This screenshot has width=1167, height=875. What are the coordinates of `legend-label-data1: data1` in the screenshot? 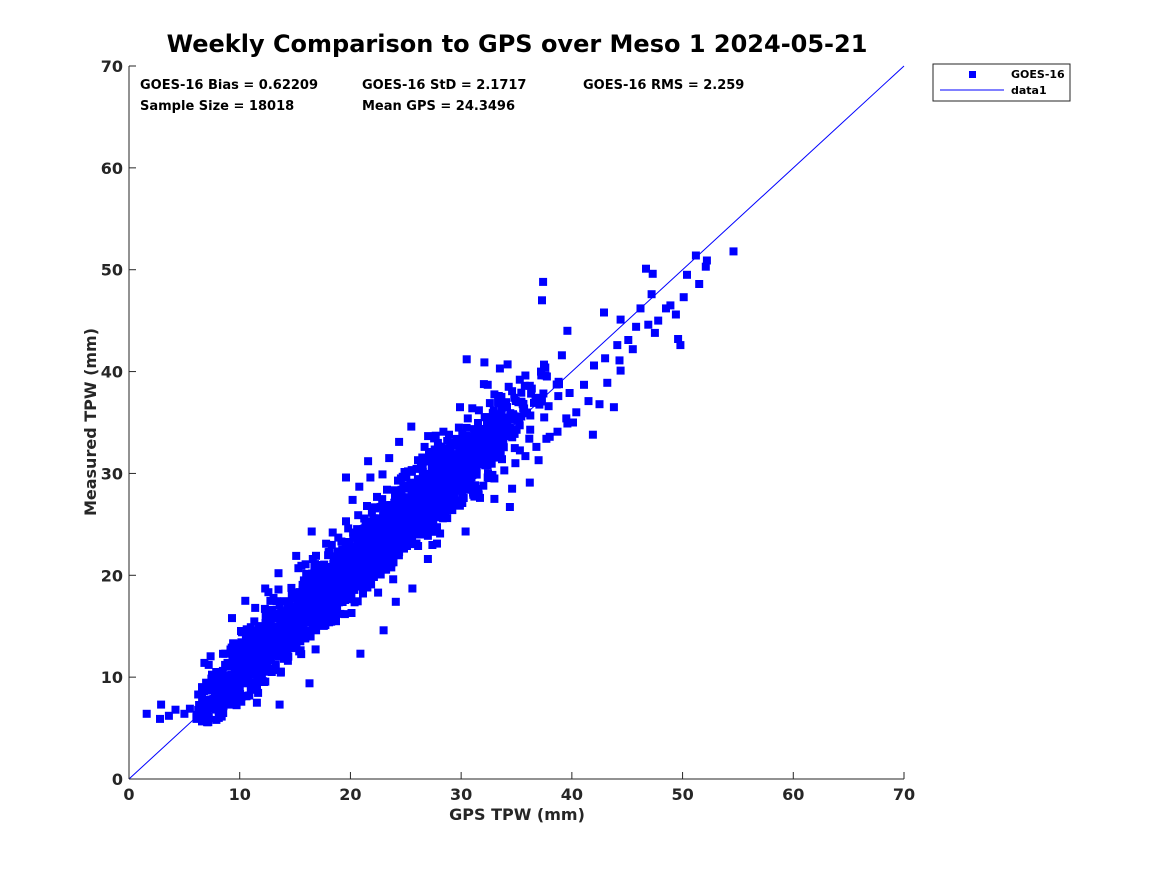 It's located at (1029, 90).